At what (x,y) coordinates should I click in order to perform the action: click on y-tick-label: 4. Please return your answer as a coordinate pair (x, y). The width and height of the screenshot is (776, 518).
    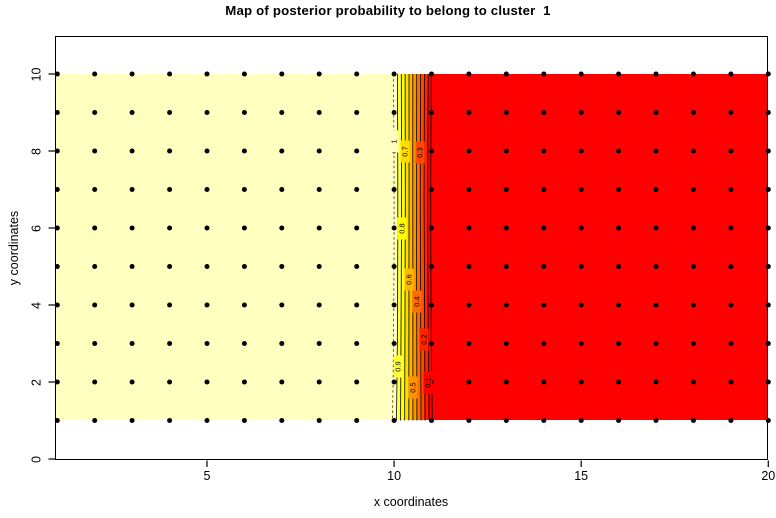
    Looking at the image, I should click on (36, 305).